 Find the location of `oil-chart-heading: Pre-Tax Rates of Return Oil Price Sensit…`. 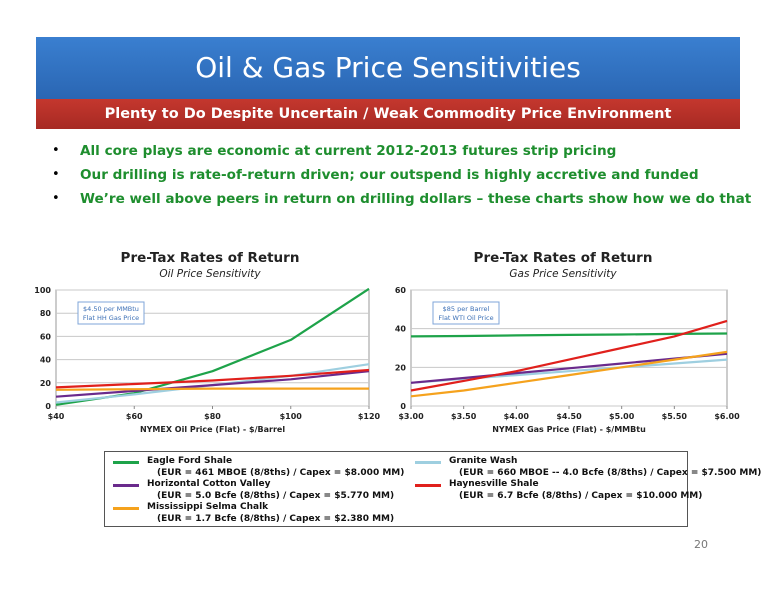

oil-chart-heading: Pre-Tax Rates of Return Oil Price Sensit… is located at coordinates (210, 265).